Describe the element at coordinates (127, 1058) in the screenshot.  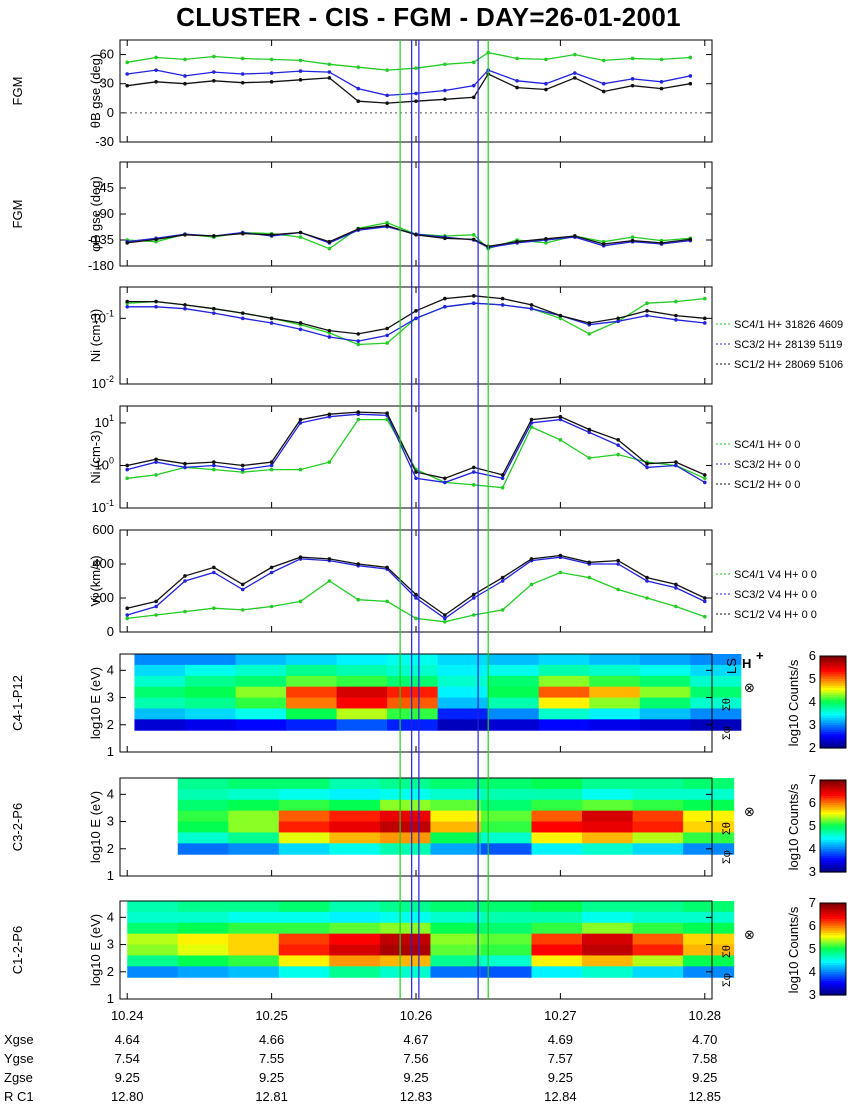
I see `orbit-value: 7.54` at that location.